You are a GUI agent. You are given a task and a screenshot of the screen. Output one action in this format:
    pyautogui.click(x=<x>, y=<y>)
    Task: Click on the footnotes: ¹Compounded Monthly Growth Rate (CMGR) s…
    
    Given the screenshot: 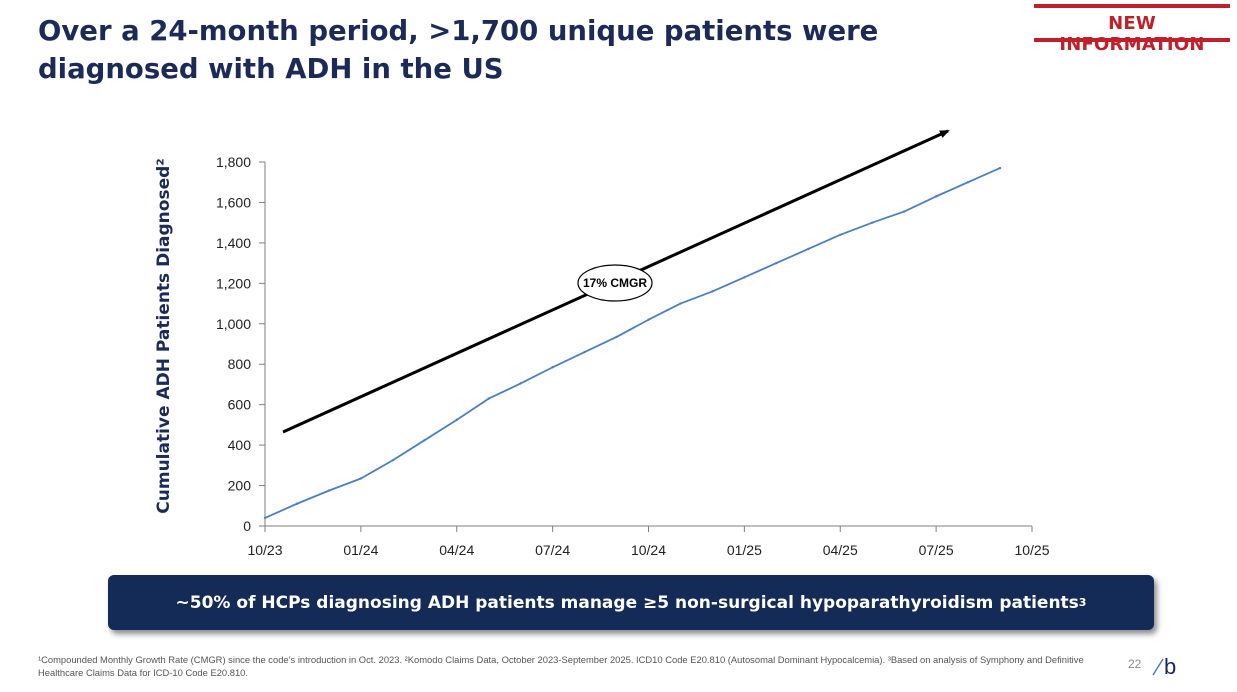 What is the action you would take?
    pyautogui.click(x=561, y=666)
    